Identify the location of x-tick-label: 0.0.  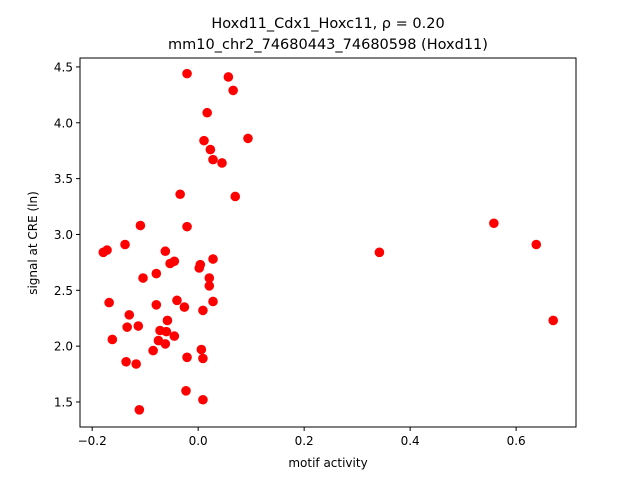
(198, 441).